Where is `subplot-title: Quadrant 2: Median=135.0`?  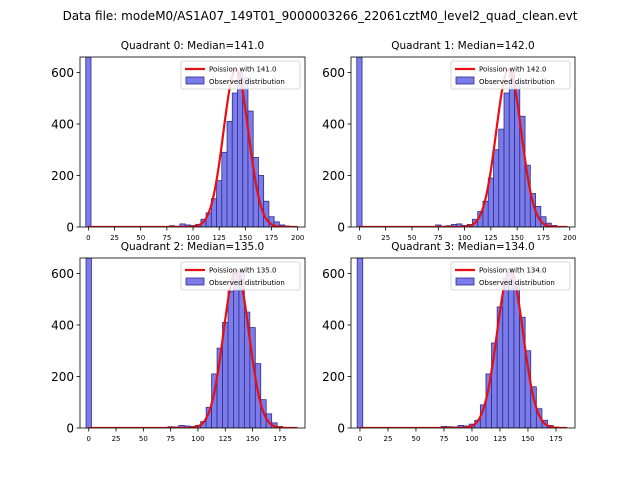 subplot-title: Quadrant 2: Median=135.0 is located at coordinates (192, 247).